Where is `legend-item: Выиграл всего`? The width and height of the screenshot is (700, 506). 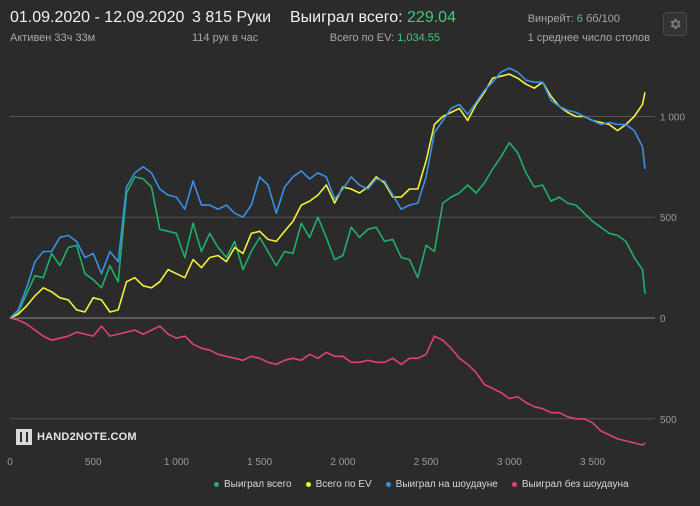 legend-item: Выиграл всего is located at coordinates (253, 484).